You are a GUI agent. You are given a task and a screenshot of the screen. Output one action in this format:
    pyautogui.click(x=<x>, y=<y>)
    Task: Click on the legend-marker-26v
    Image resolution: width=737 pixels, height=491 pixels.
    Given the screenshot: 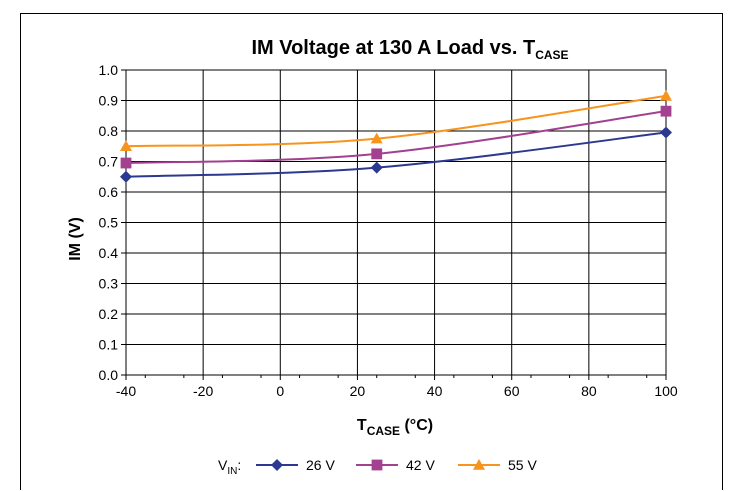 What is the action you would take?
    pyautogui.click(x=277, y=465)
    